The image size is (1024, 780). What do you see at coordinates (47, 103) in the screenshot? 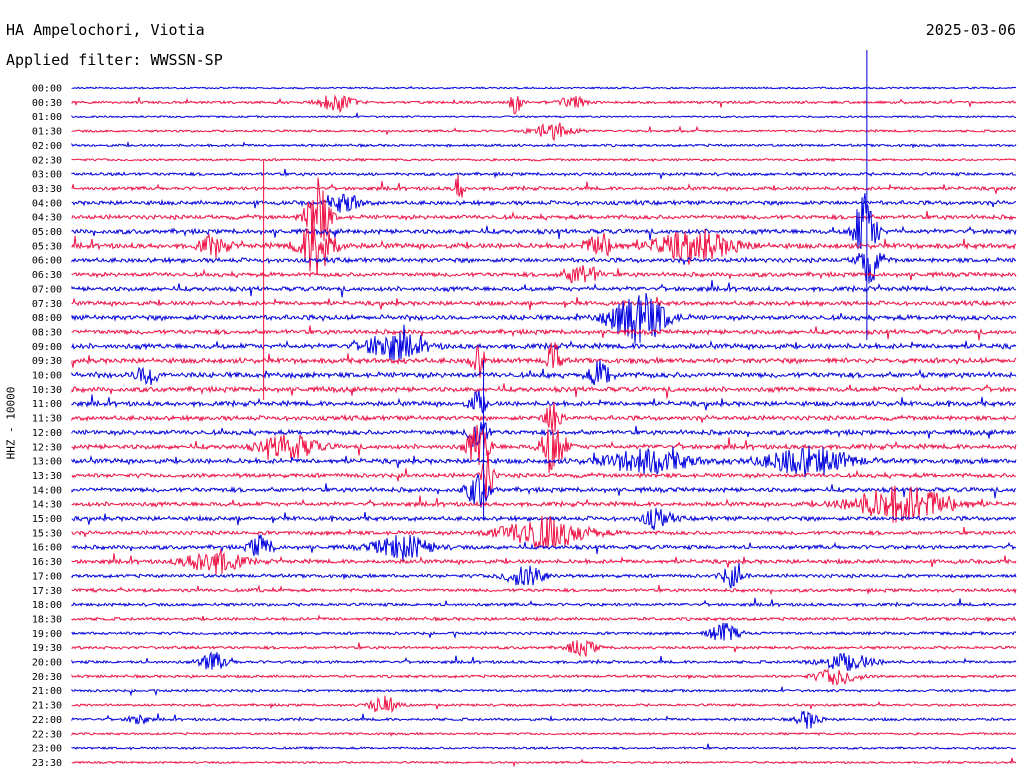
I see `row-time-label: 00:30` at bounding box center [47, 103].